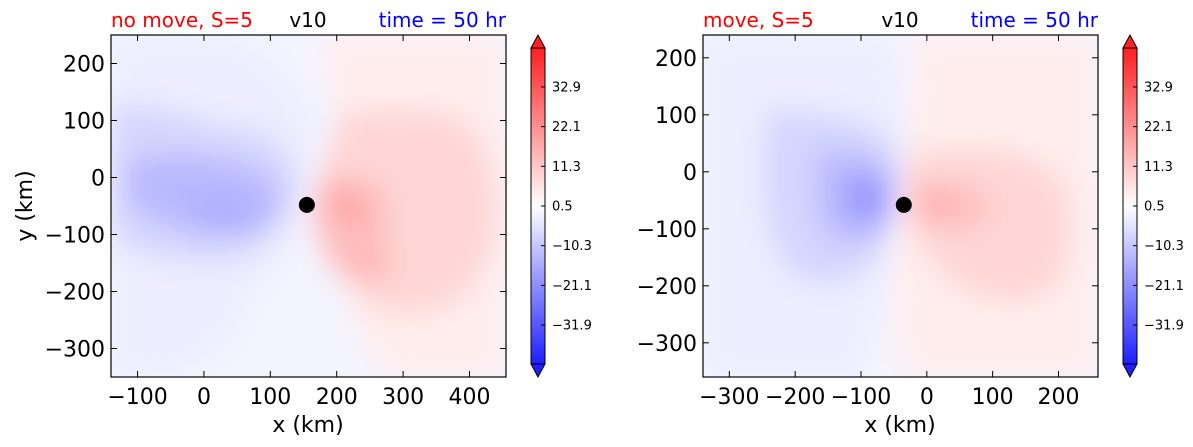  Describe the element at coordinates (758, 20) in the screenshot. I see `title-left: move, S=5` at that location.